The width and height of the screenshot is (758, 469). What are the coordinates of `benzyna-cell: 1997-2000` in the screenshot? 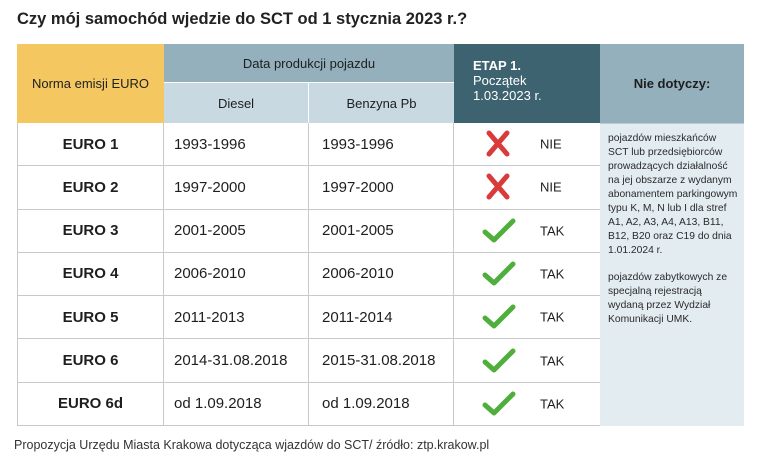 It's located at (381, 187).